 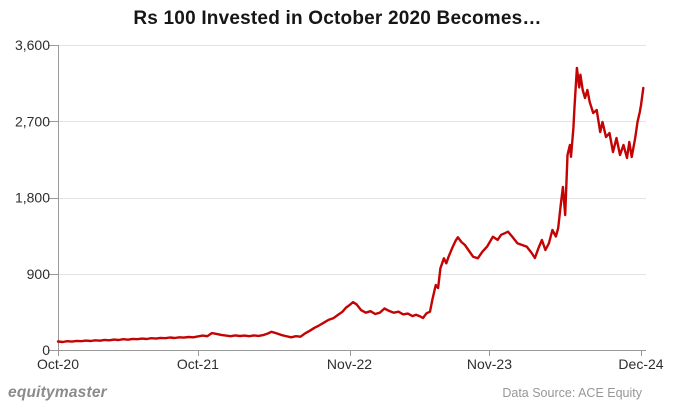 What do you see at coordinates (39, 274) in the screenshot?
I see `y-tick-label: 900` at bounding box center [39, 274].